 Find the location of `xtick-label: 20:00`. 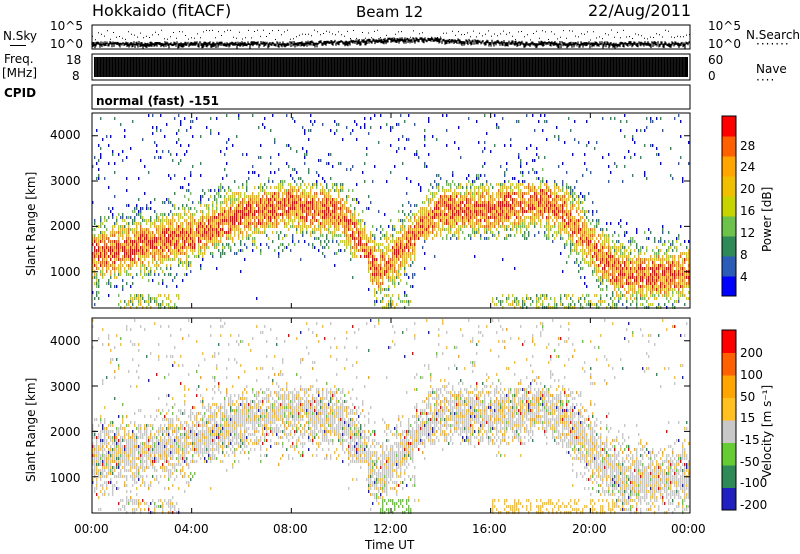

xtick-label: 20:00 is located at coordinates (589, 529).